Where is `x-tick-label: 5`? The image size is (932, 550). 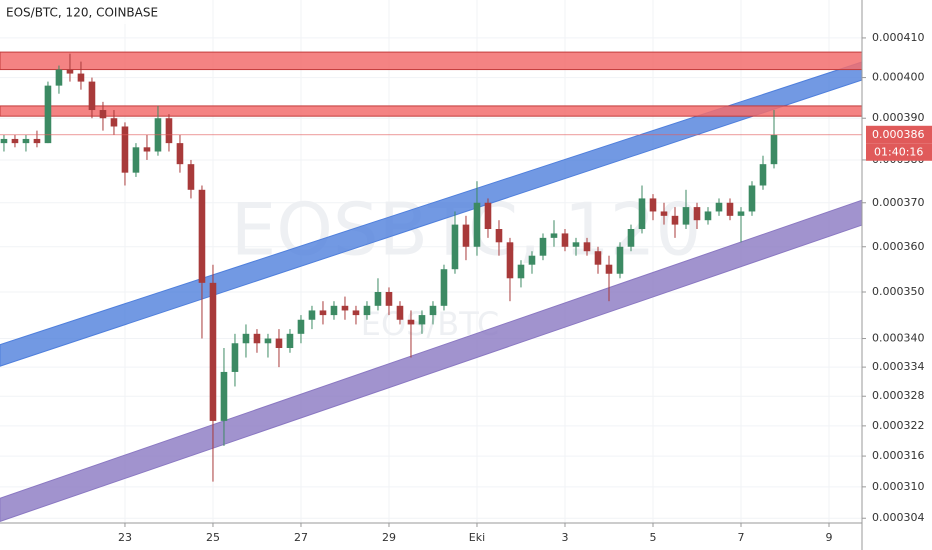 x-tick-label: 5 is located at coordinates (652, 537).